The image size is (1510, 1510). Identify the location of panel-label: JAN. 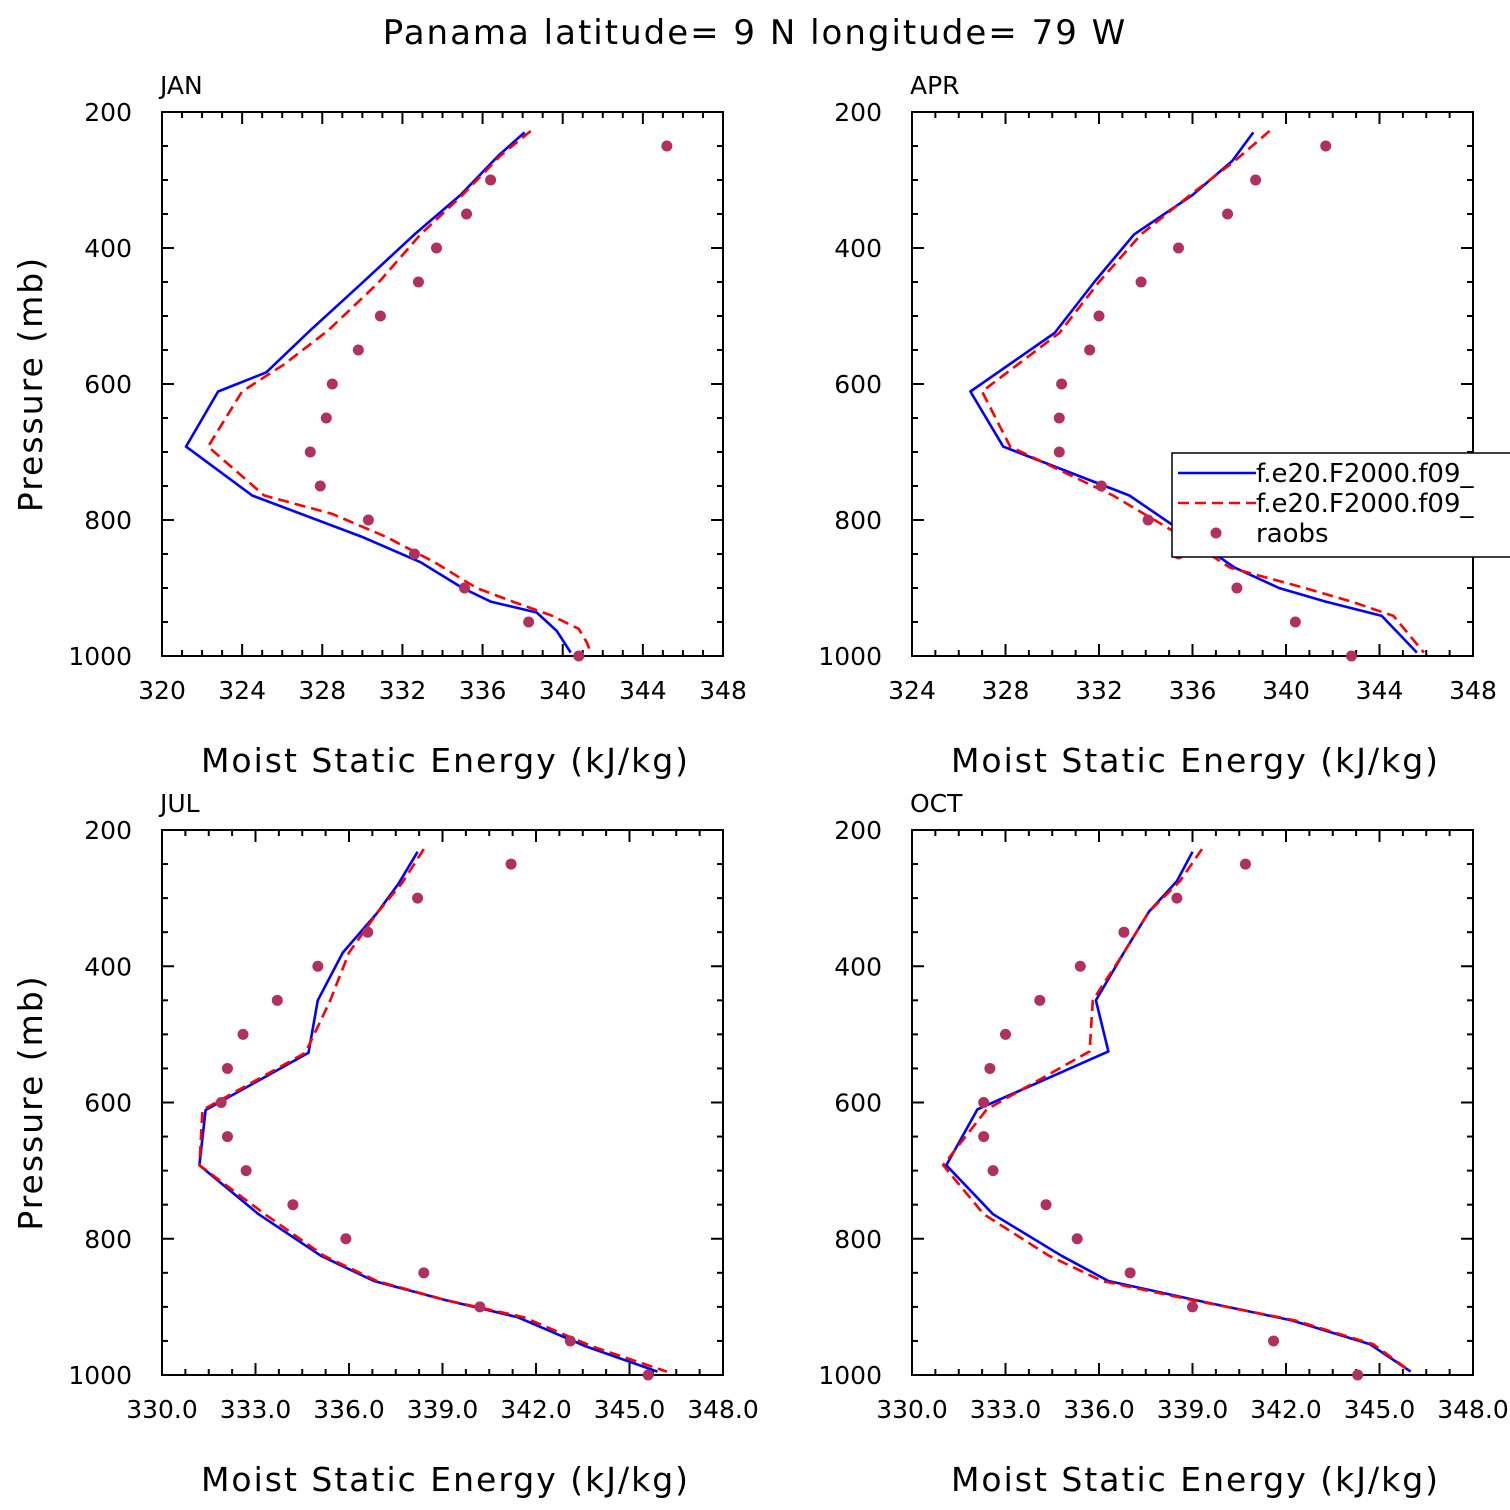
(180, 85).